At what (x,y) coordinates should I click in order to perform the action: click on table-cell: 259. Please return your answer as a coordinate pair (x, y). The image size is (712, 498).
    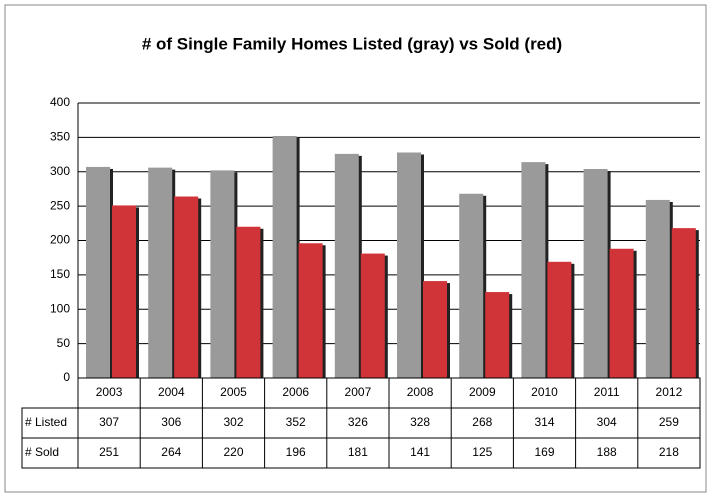
    Looking at the image, I should click on (669, 422).